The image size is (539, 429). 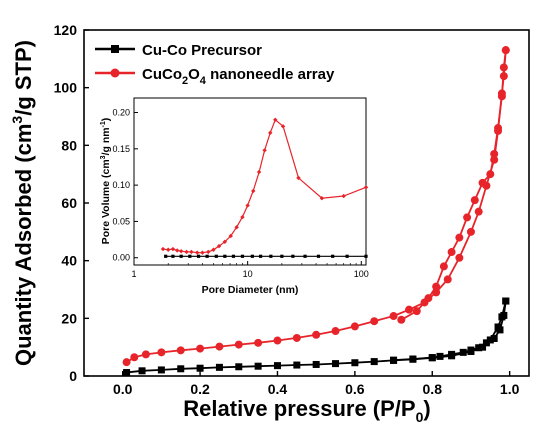 I want to click on series-line-cuco2o4-desorption, so click(x=453, y=185).